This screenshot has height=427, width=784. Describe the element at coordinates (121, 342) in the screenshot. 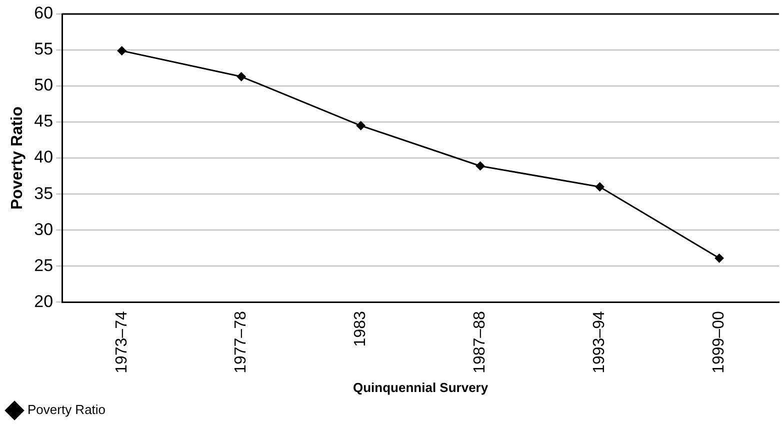

I see `x-tick-label: 1973–74` at that location.